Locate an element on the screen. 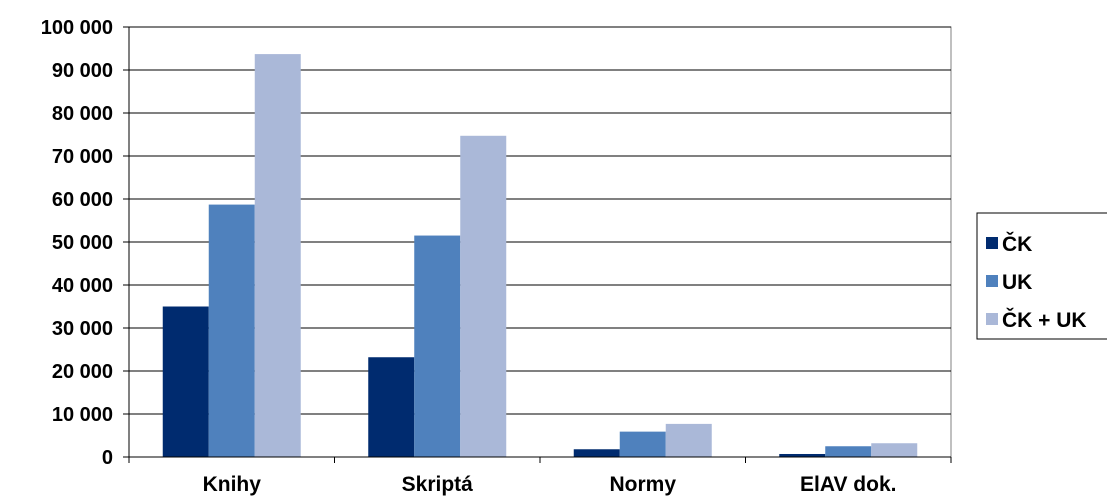 The width and height of the screenshot is (1107, 502). bar-skript--series-0 is located at coordinates (391, 407).